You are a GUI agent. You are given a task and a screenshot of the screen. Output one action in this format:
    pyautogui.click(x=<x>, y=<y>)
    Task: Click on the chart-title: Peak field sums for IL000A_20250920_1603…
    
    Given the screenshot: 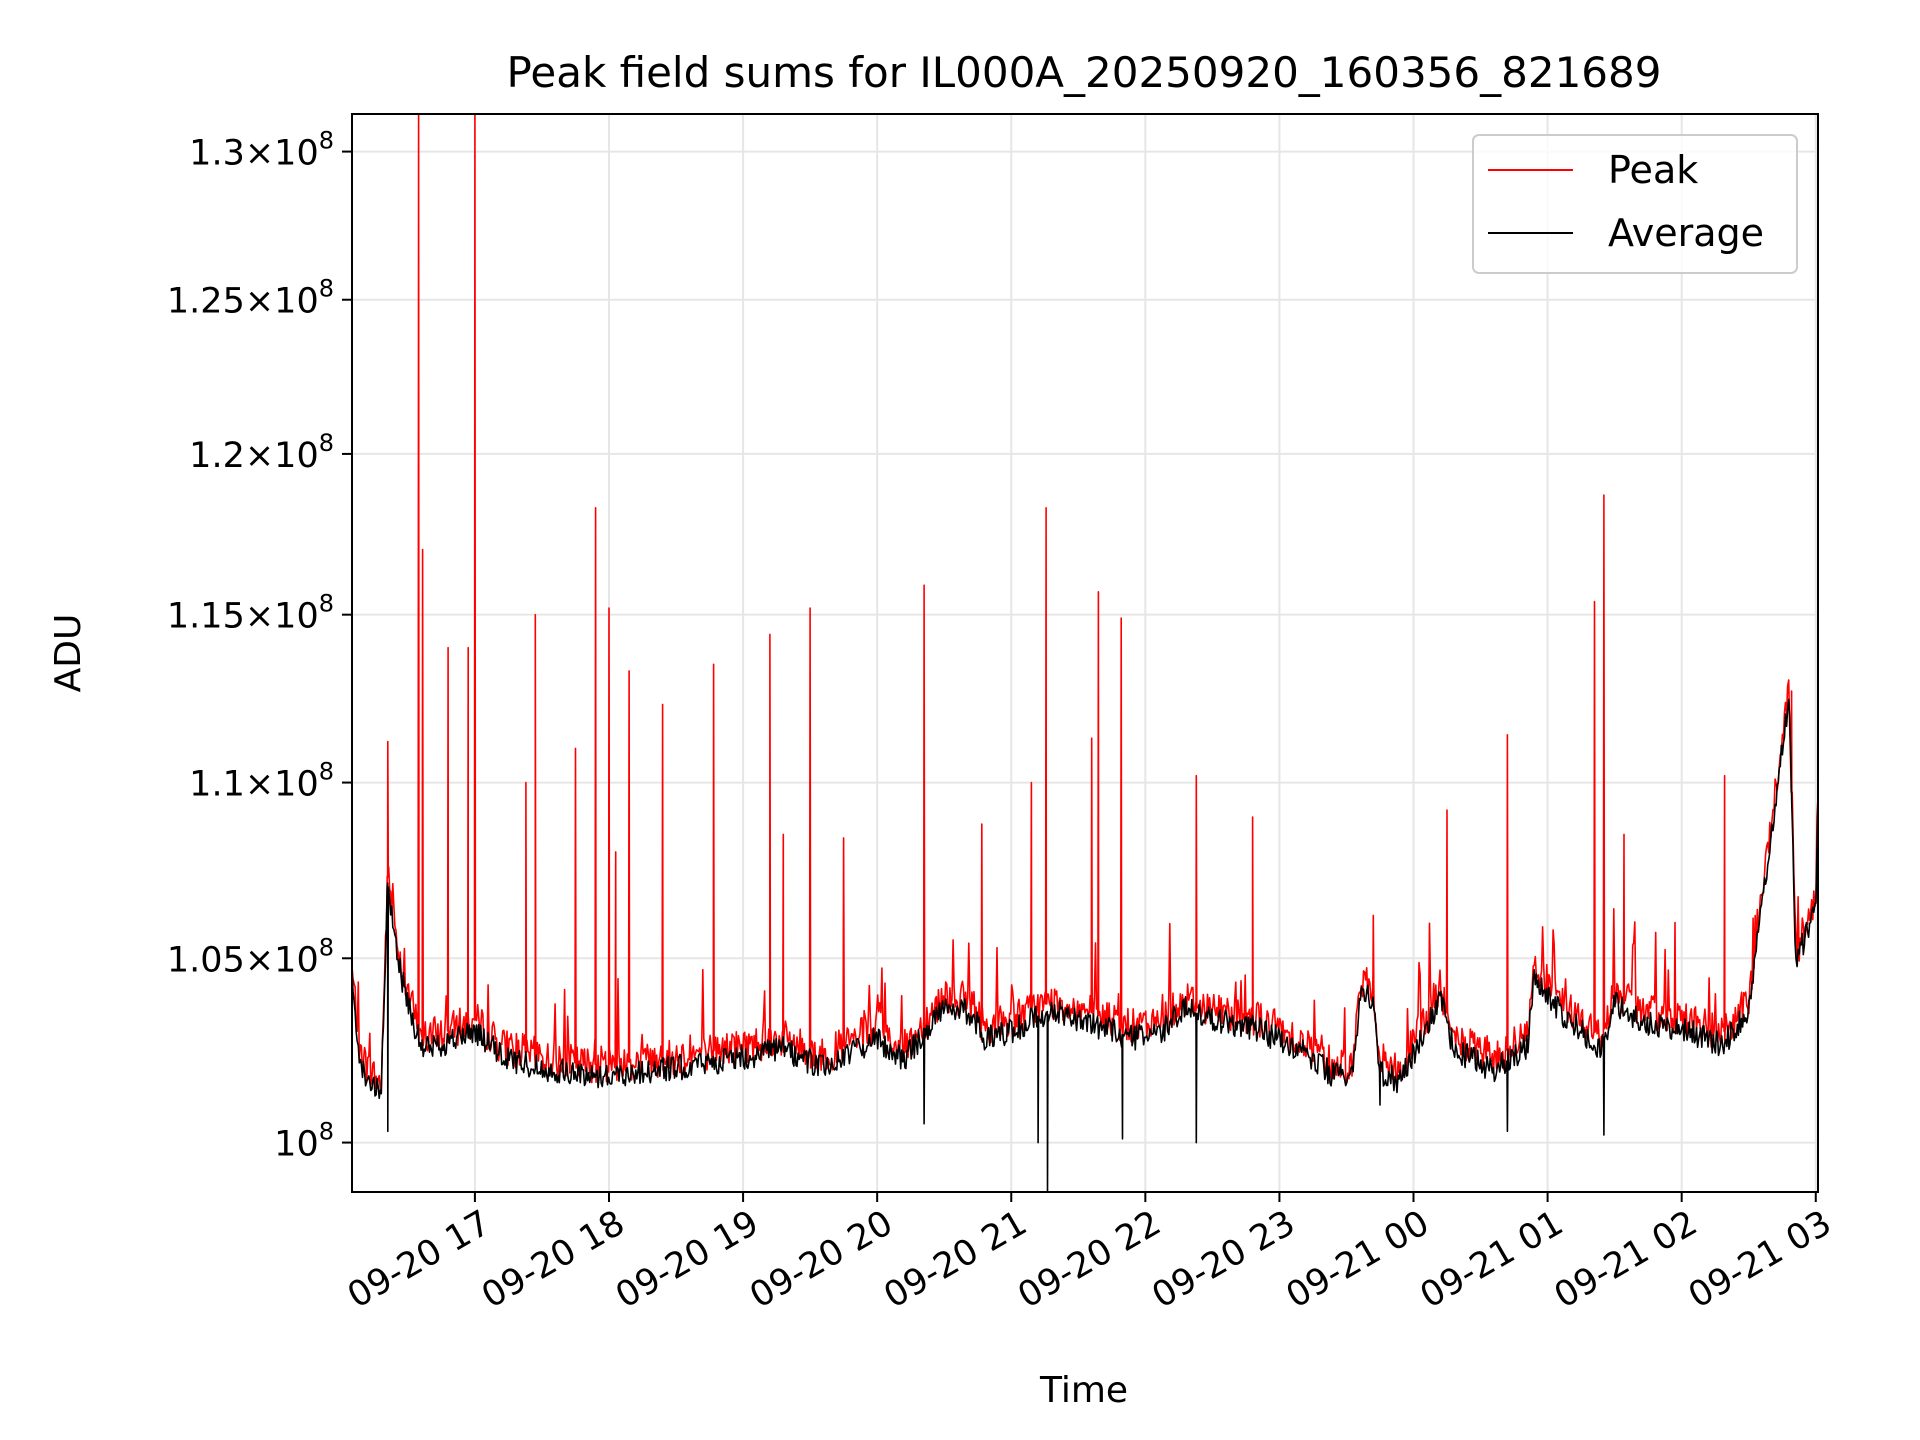 What is the action you would take?
    pyautogui.click(x=1084, y=72)
    